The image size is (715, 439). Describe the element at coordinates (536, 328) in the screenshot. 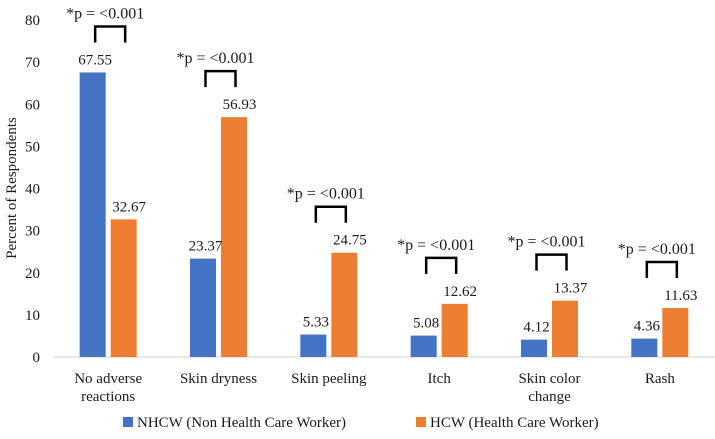

I see `data-label: 4.12` at that location.